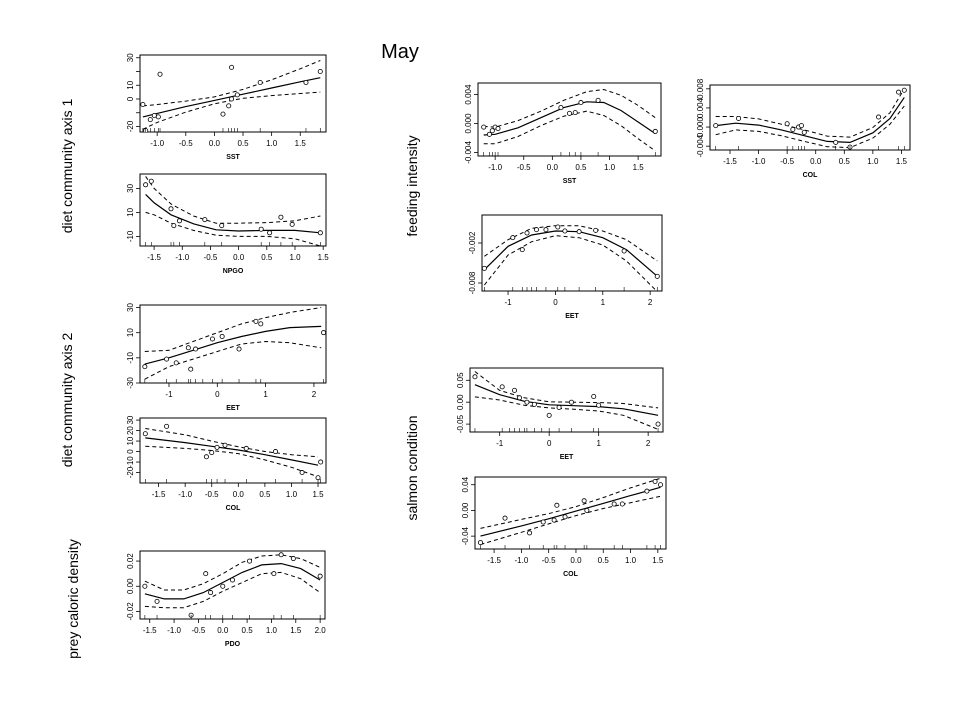 Image resolution: width=960 pixels, height=720 pixels. I want to click on x-axis-label: EET, so click(233, 408).